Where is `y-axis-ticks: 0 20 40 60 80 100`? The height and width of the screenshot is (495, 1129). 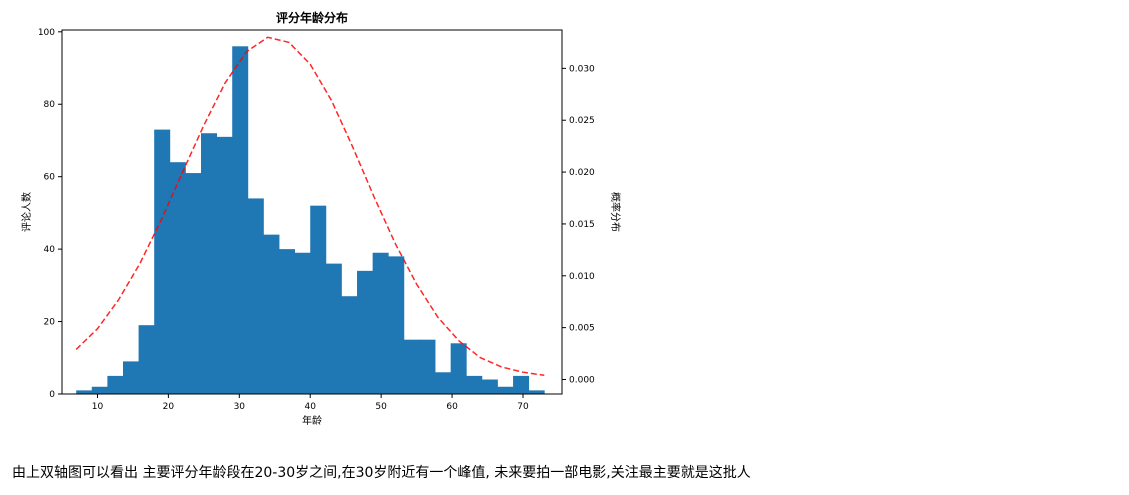 y-axis-ticks: 0 20 40 60 80 100 is located at coordinates (50, 214).